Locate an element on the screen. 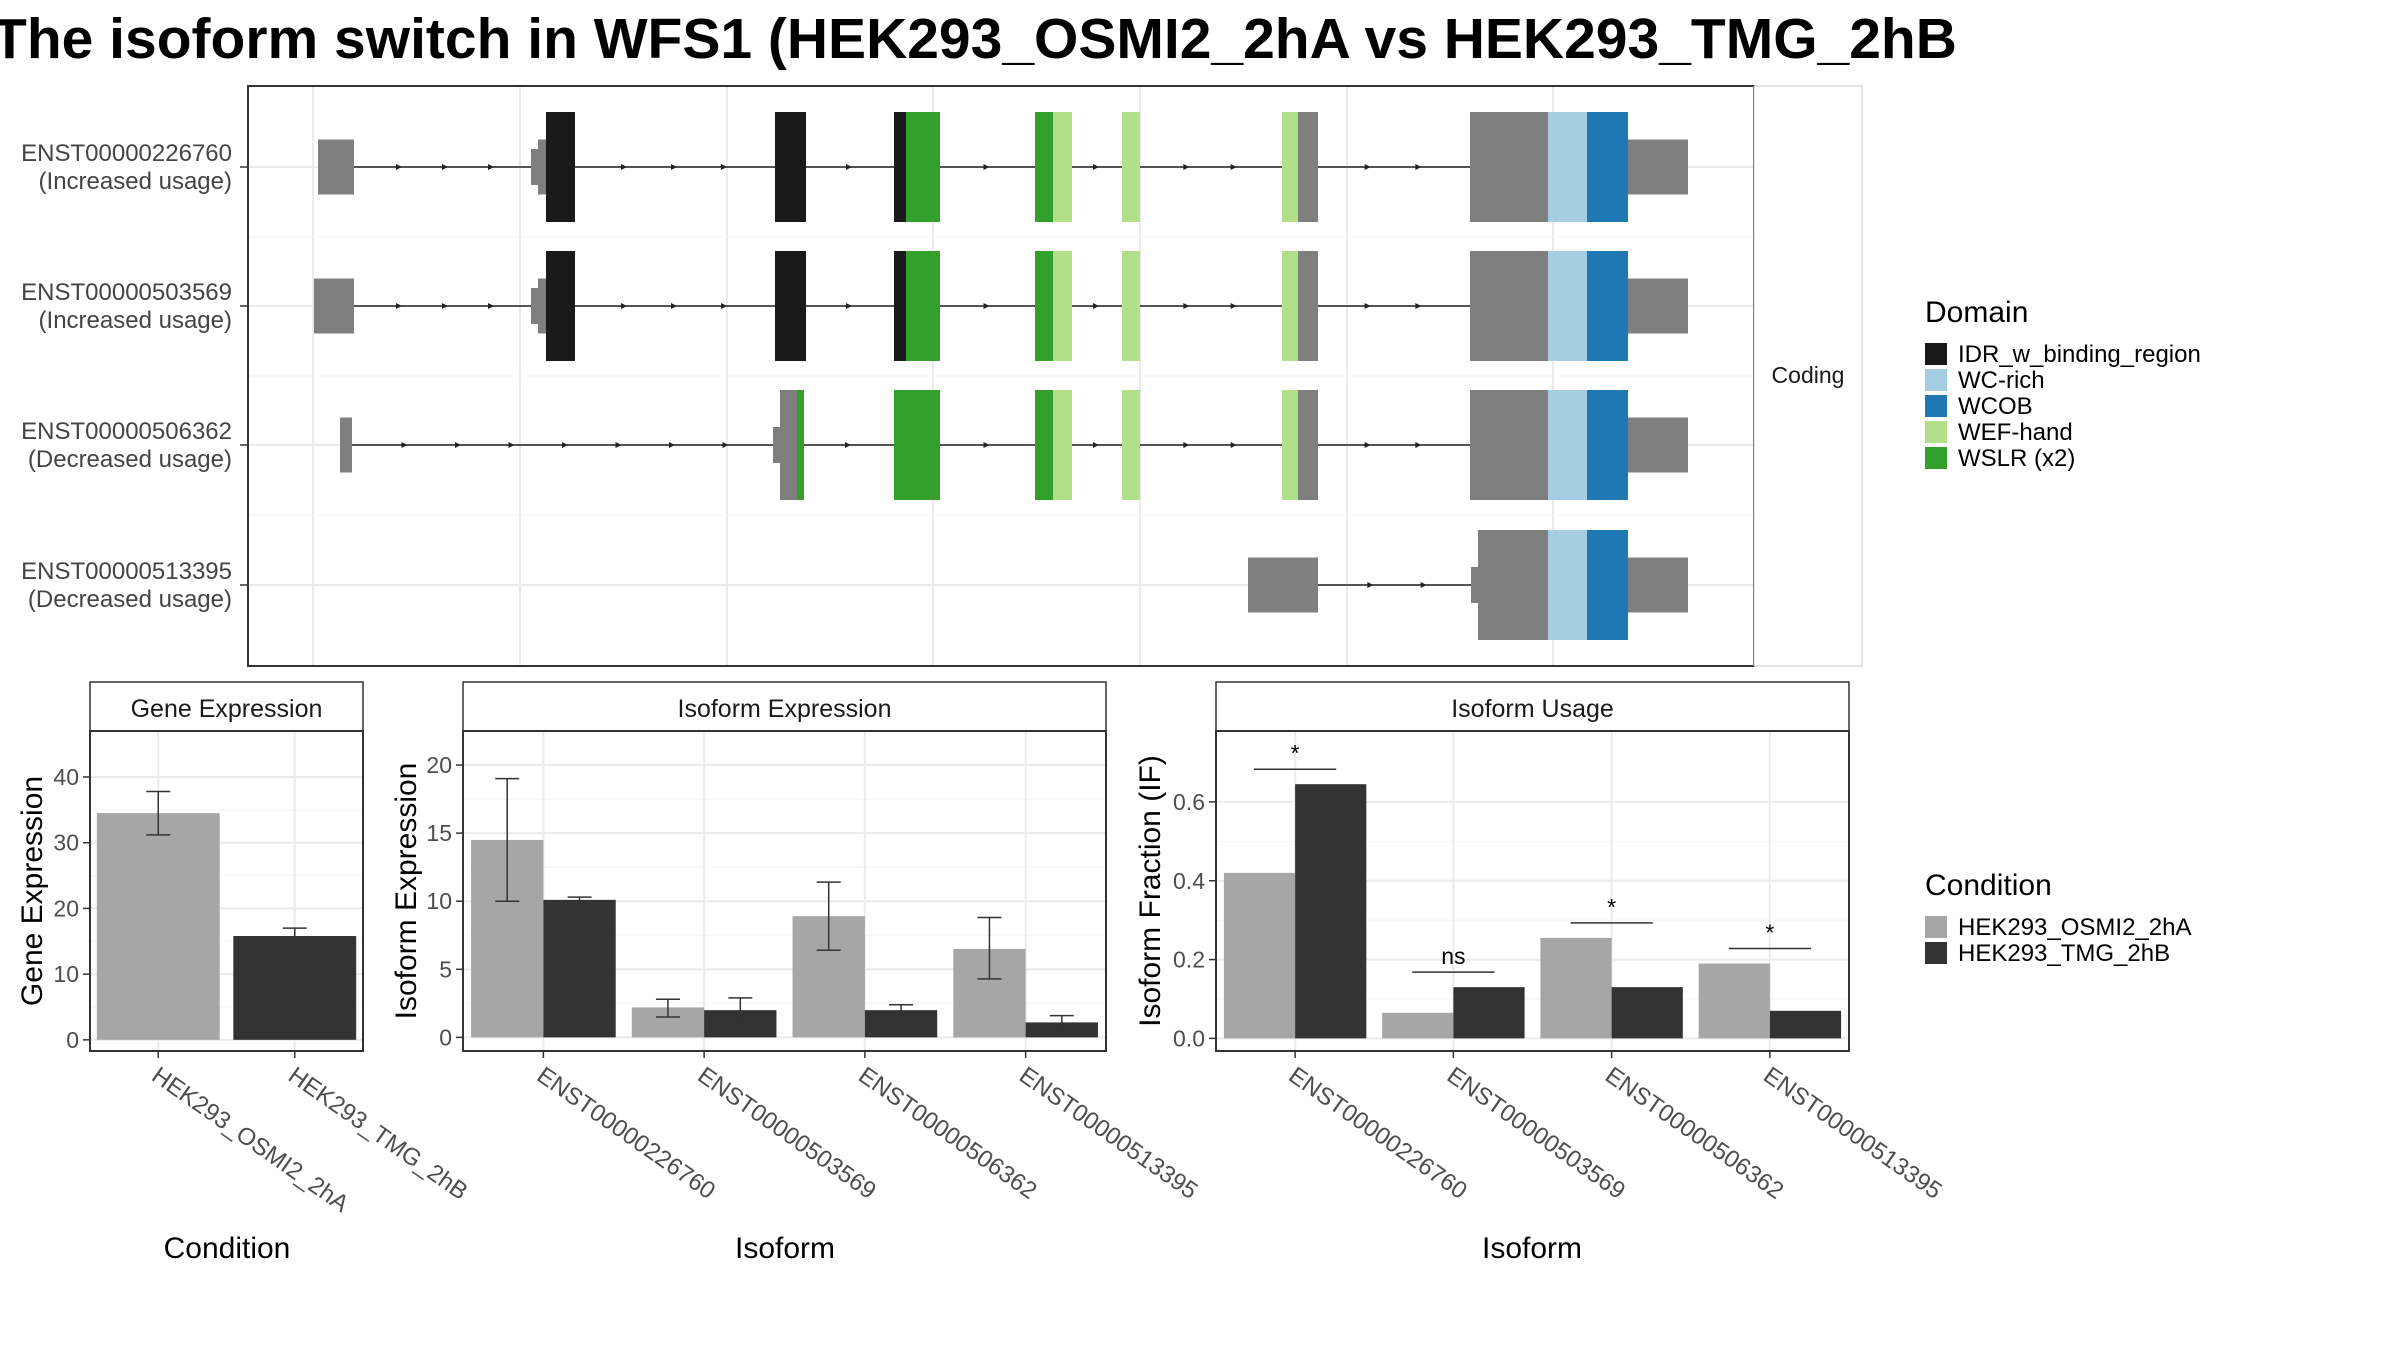 The width and height of the screenshot is (2400, 1350). domain-legend-label: WEF-hand is located at coordinates (2015, 432).